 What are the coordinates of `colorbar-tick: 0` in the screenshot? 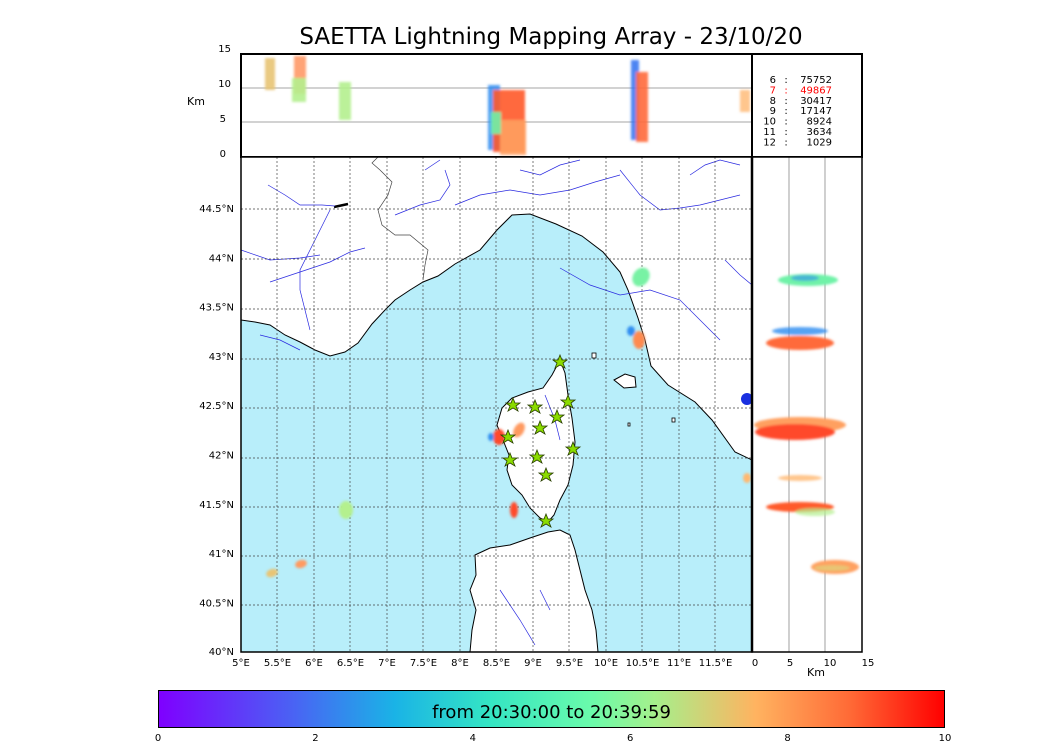 It's located at (158, 738).